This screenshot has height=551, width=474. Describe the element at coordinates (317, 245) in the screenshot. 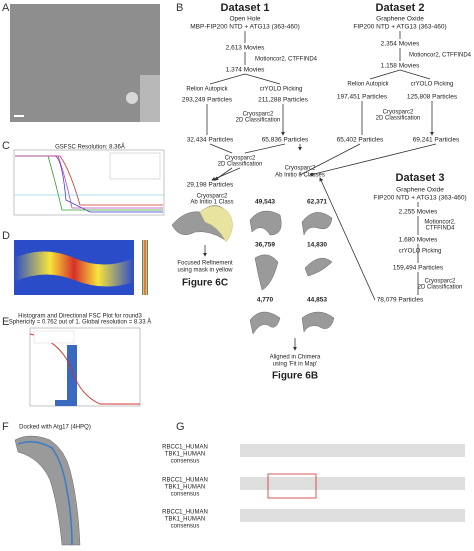

I see `class-count: 14,830` at that location.